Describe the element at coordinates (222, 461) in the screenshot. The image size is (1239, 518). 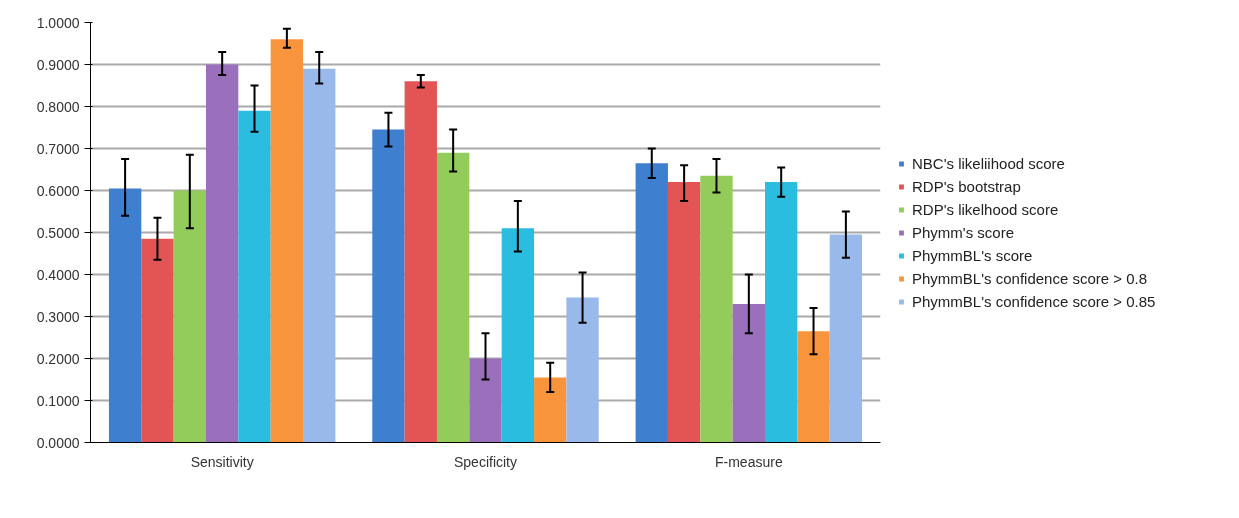
I see `x-tick-label: Sensitivity` at that location.